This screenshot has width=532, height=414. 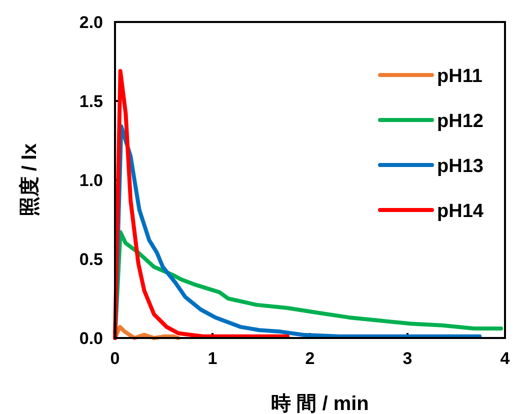 What do you see at coordinates (505, 358) in the screenshot?
I see `x-tick-label: 4` at bounding box center [505, 358].